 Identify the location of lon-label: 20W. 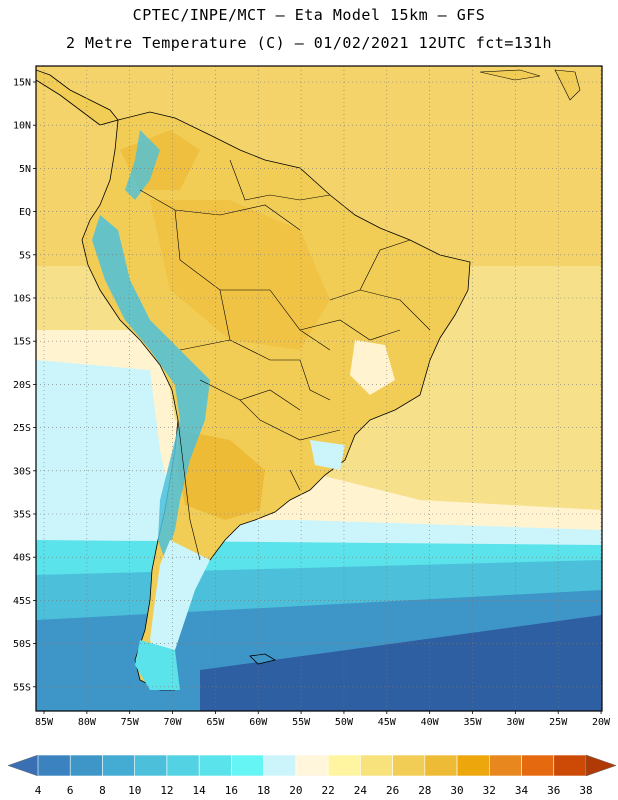
(601, 722).